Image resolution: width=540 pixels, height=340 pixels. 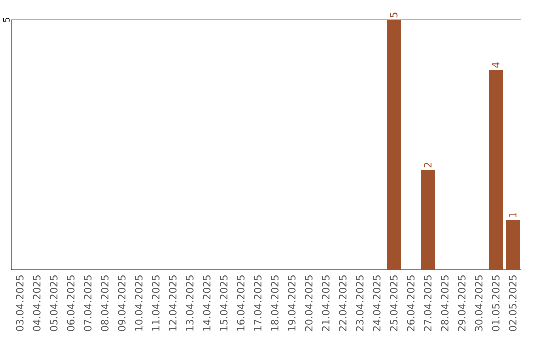 I want to click on x-tick-label: 22.04.2025, so click(x=343, y=304).